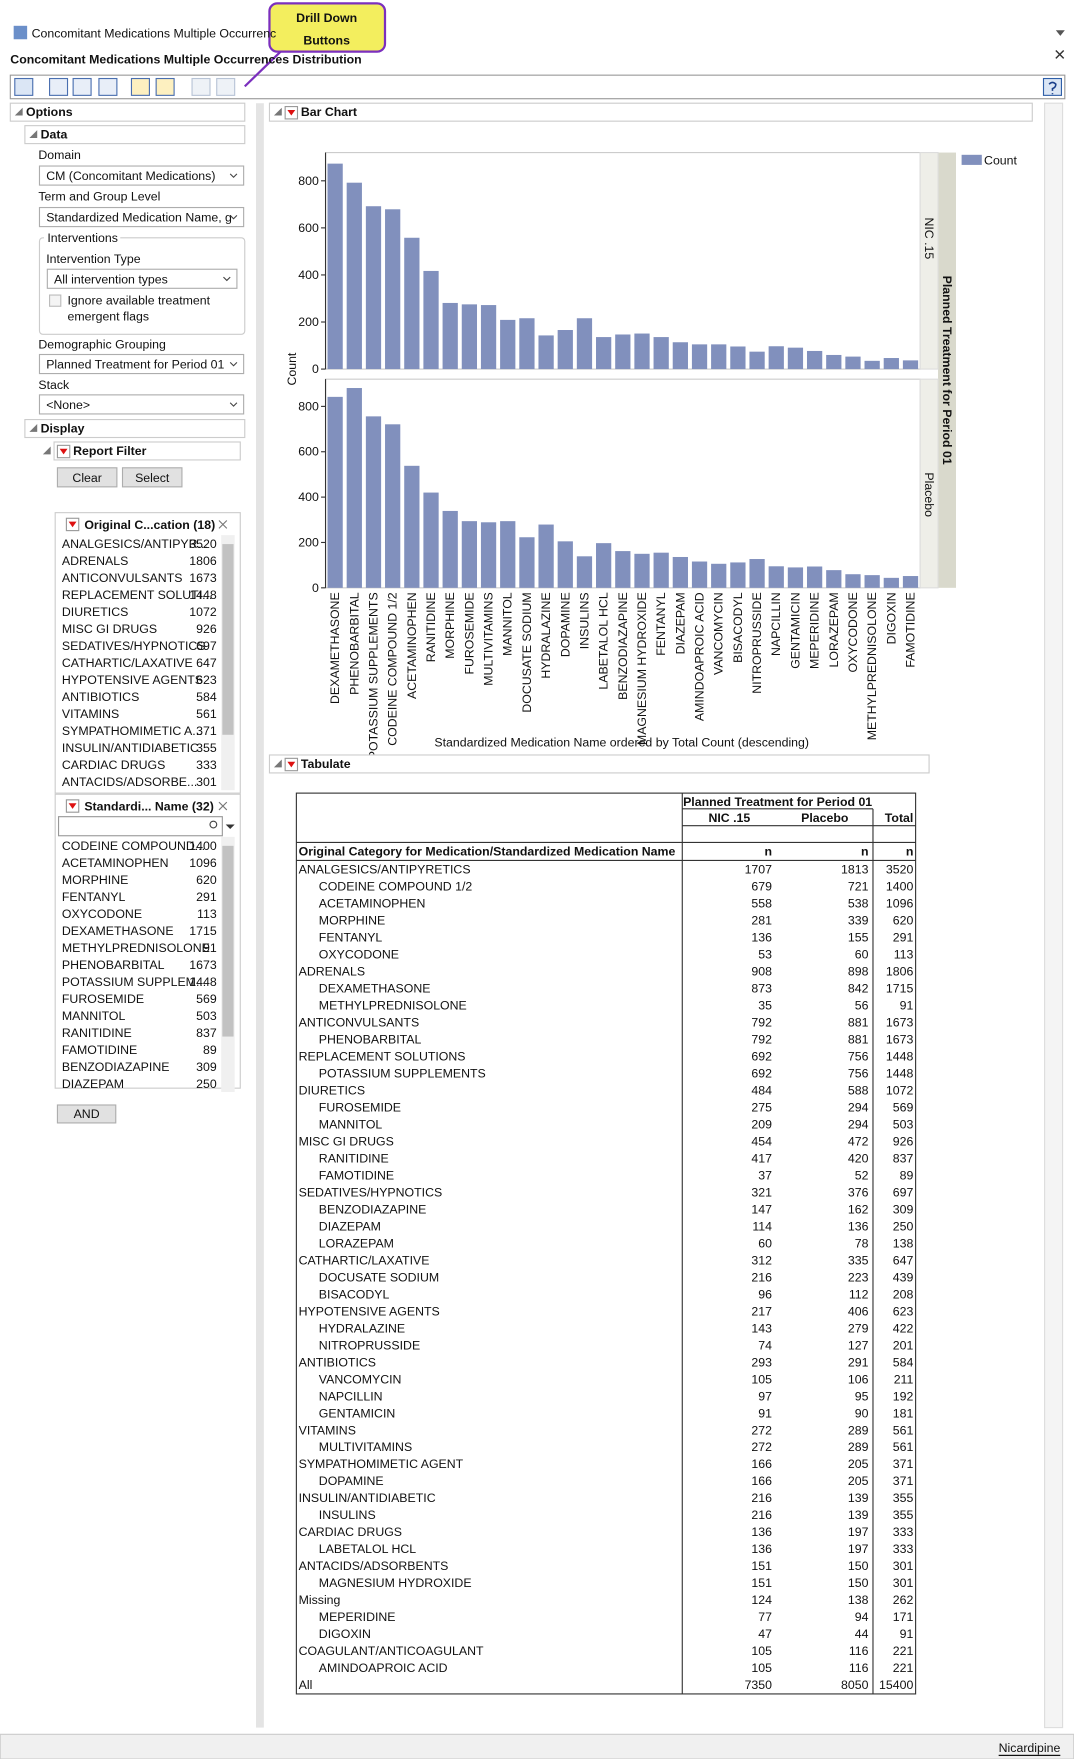 This screenshot has width=1074, height=1759. Describe the element at coordinates (94, 897) in the screenshot. I see `filter-item: FENTANYL` at that location.